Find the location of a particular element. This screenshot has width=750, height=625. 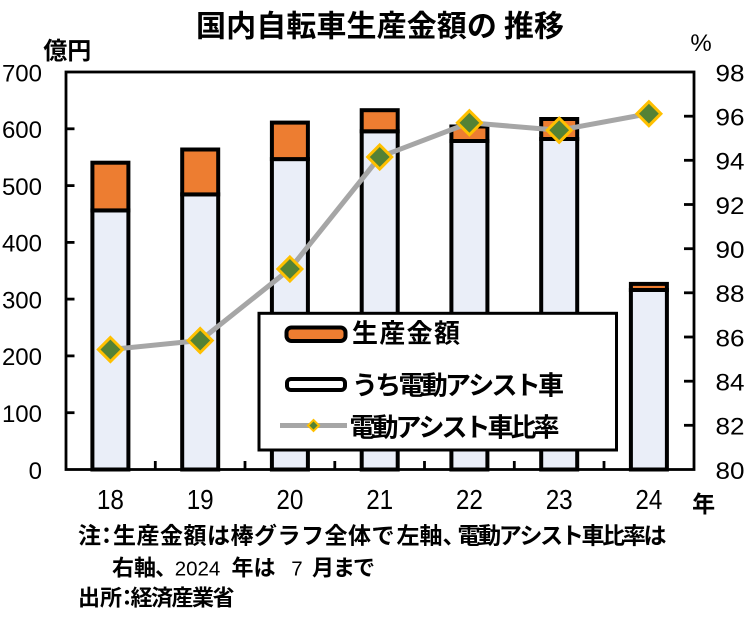

svg-text: 0 is located at coordinates (35, 471).